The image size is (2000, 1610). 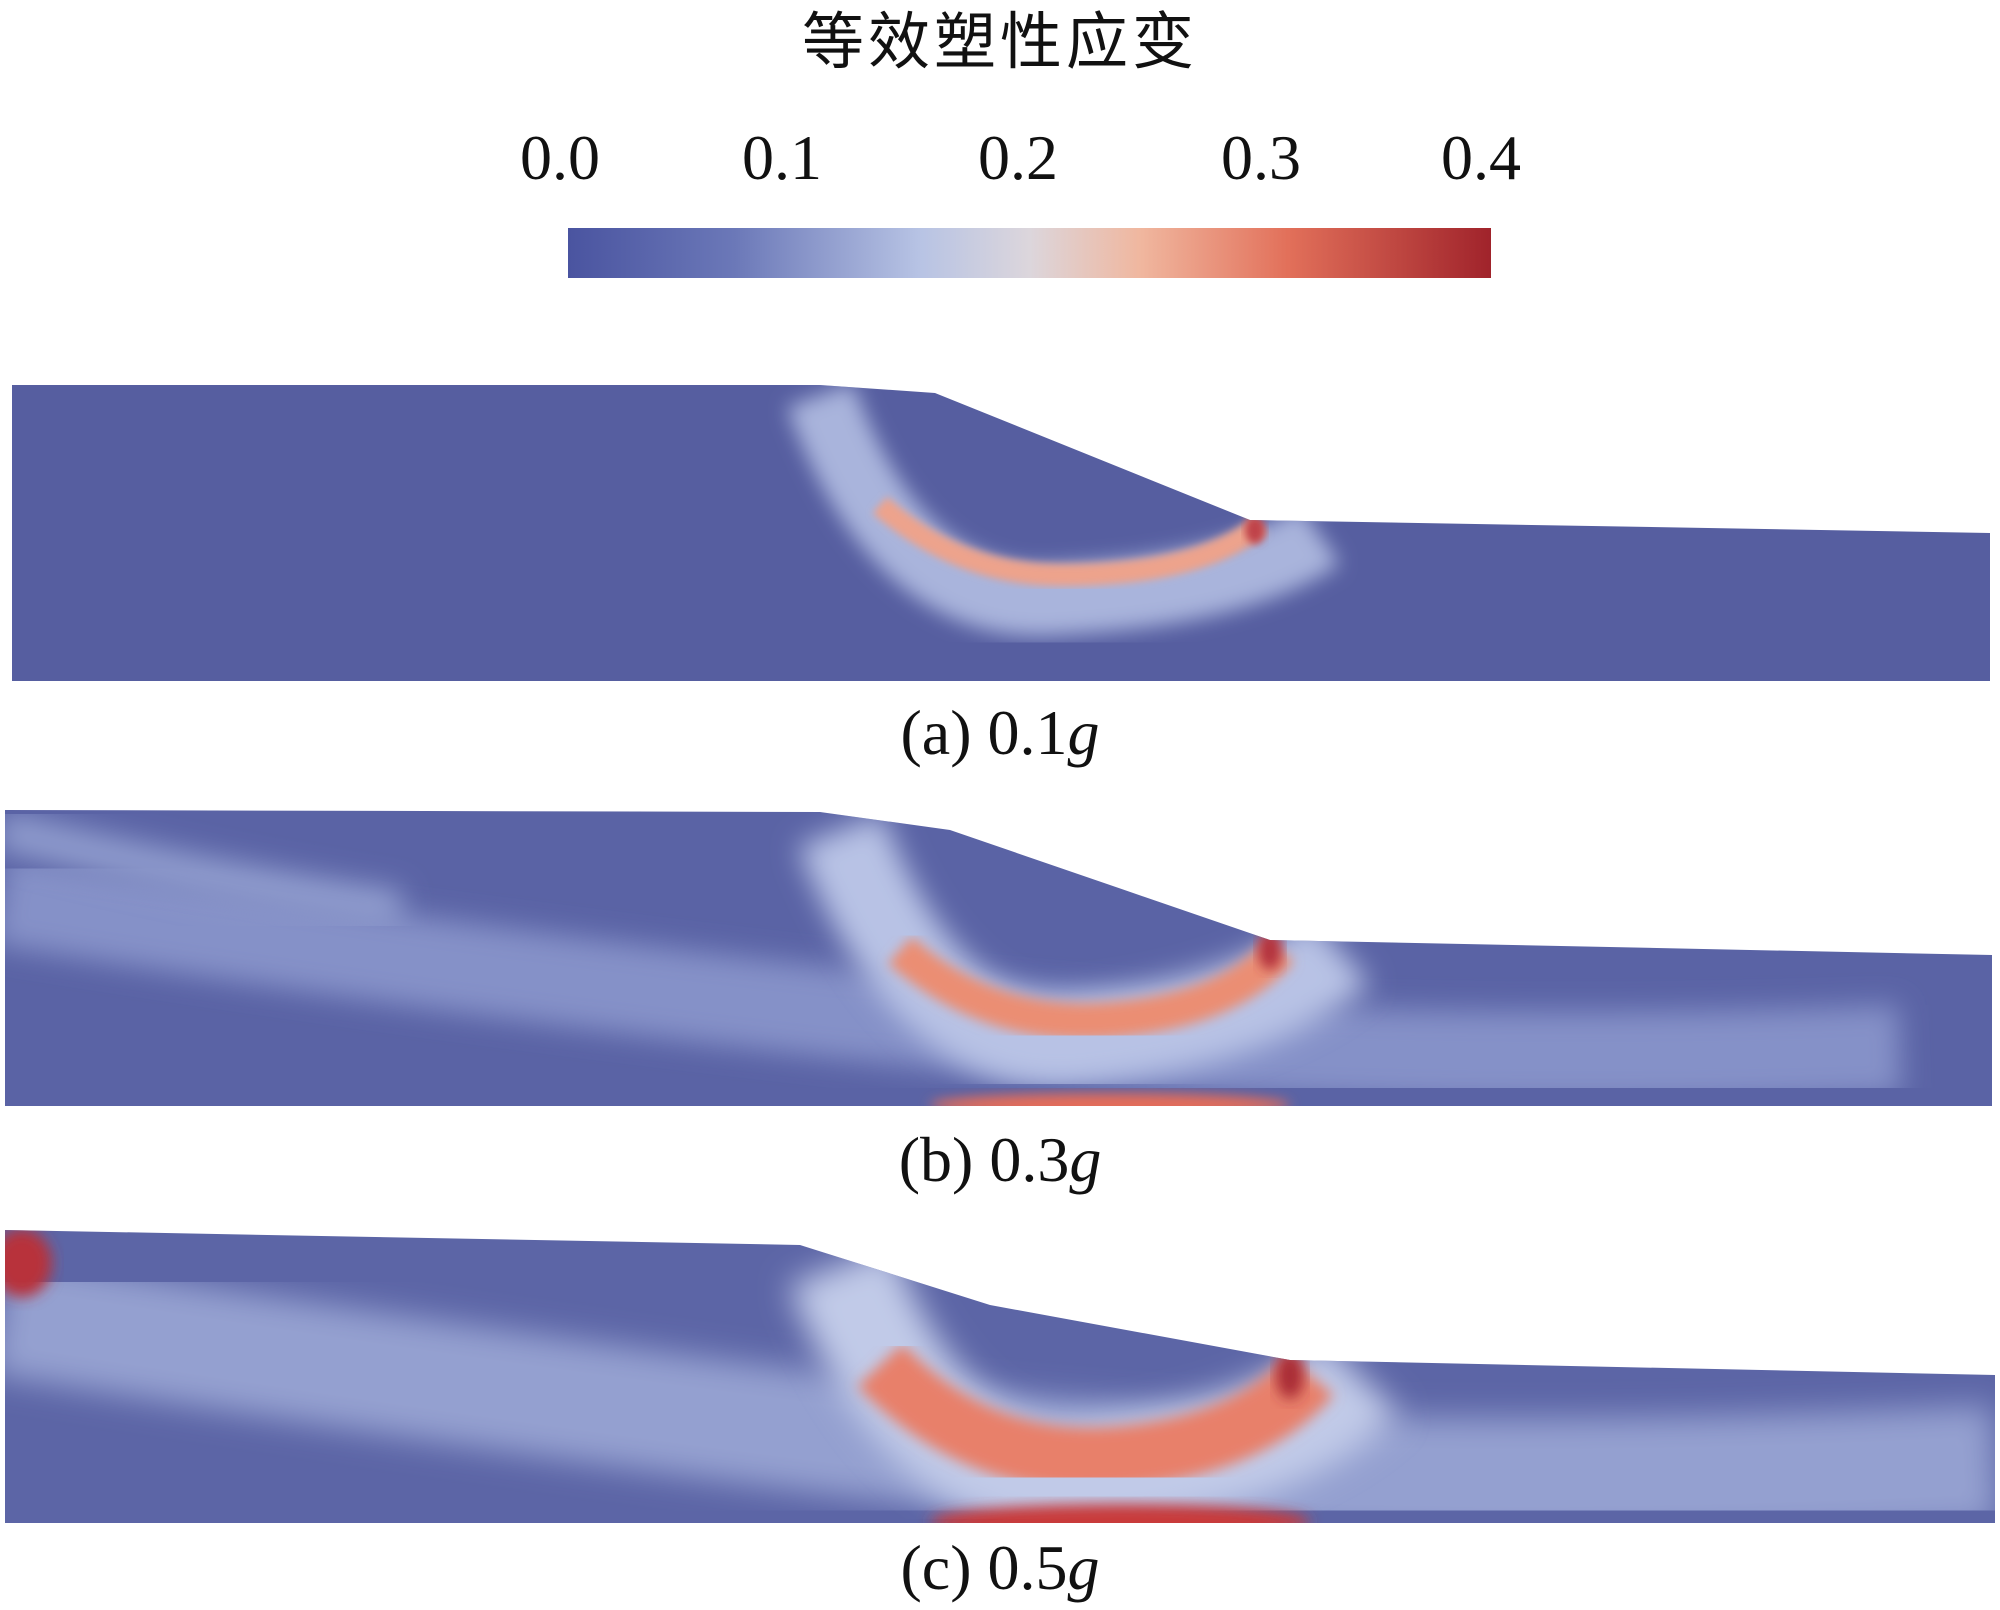 I want to click on colorbar-tick-3: 0.3, so click(x=1261, y=157).